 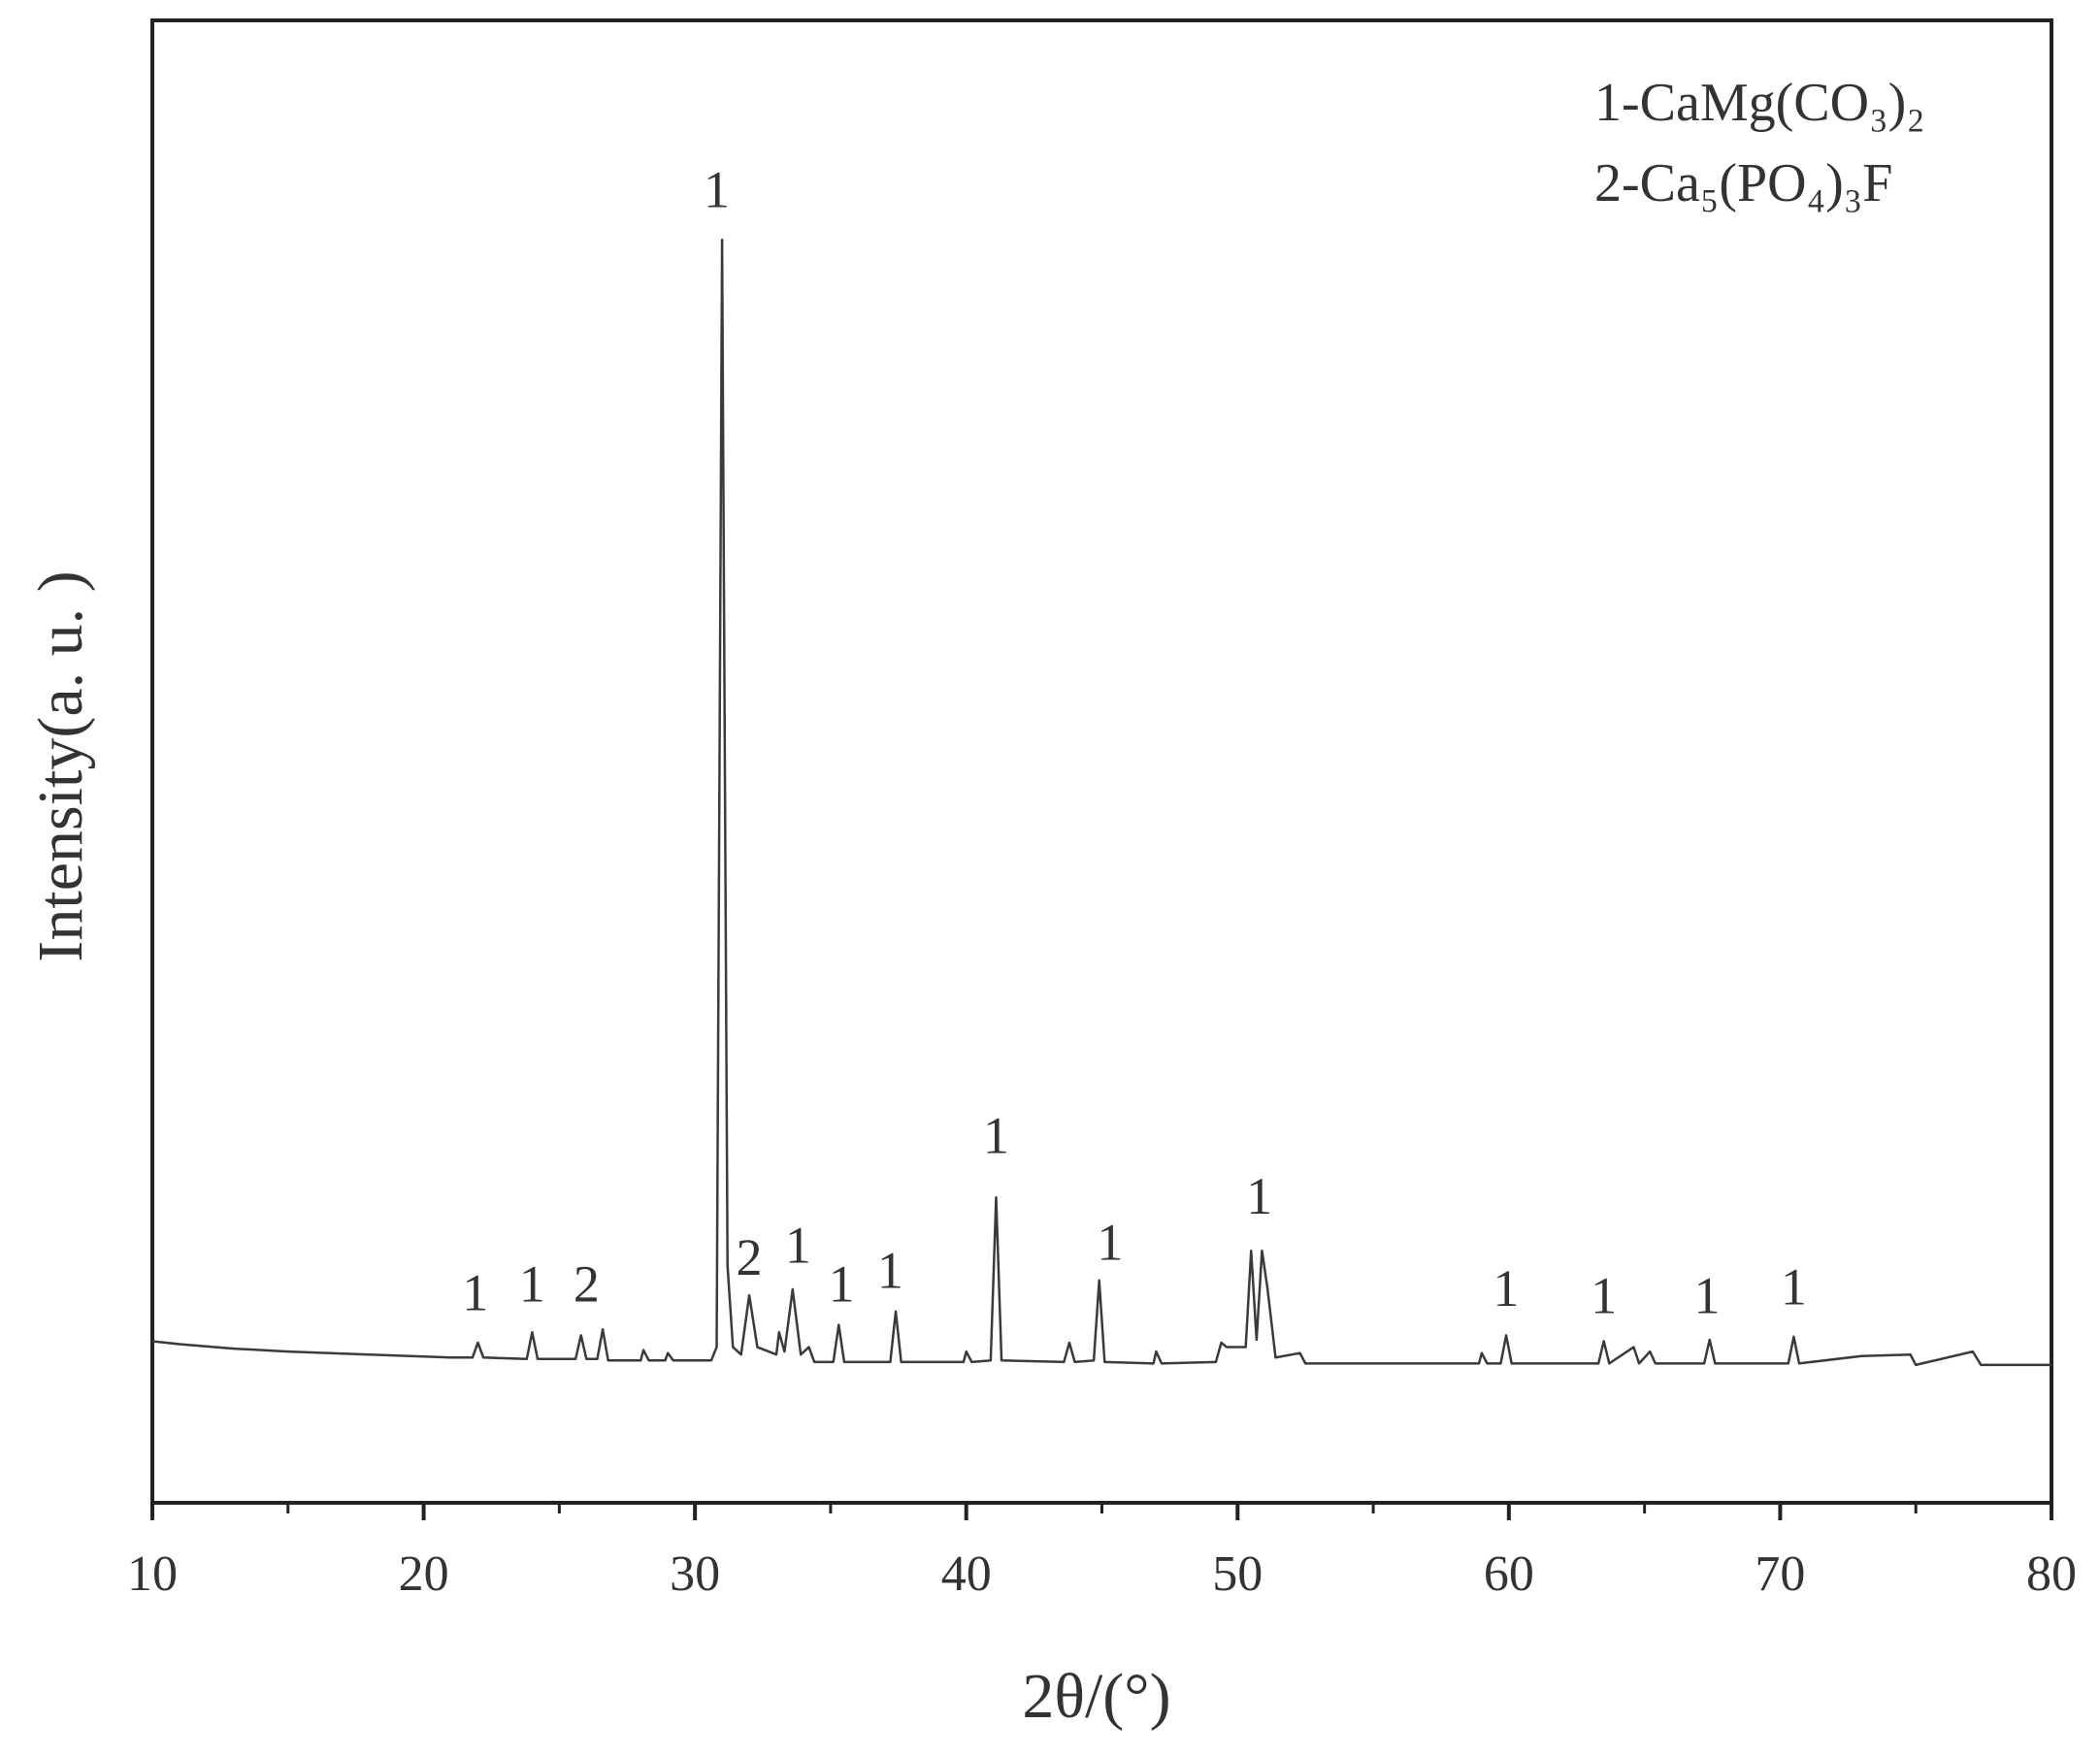 I want to click on x-axis-label: 2θ/(°), so click(x=1096, y=1697).